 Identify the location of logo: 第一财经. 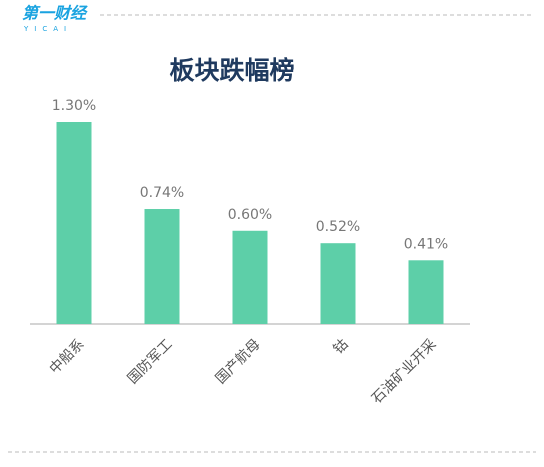
(55, 13).